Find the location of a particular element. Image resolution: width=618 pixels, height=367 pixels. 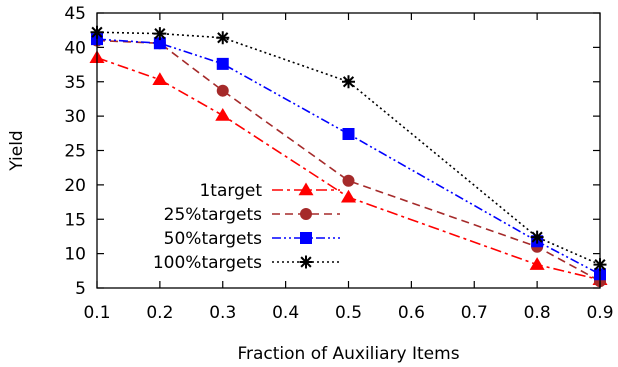

x-tick-label: 0.6 is located at coordinates (411, 313).